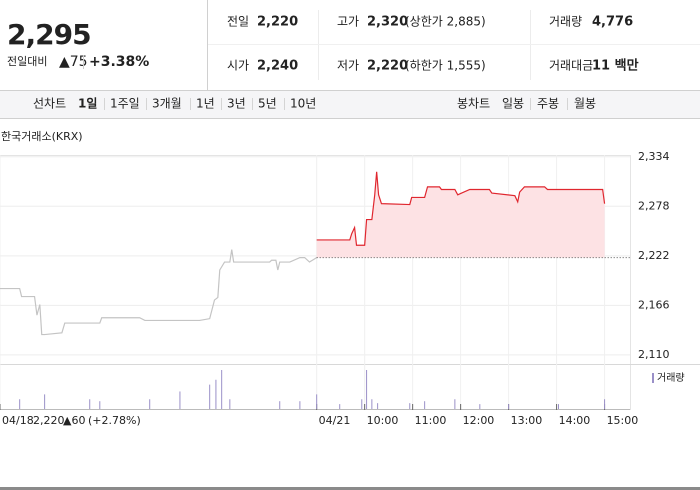  Describe the element at coordinates (479, 420) in the screenshot. I see `x-tick-label: 12:00` at that location.